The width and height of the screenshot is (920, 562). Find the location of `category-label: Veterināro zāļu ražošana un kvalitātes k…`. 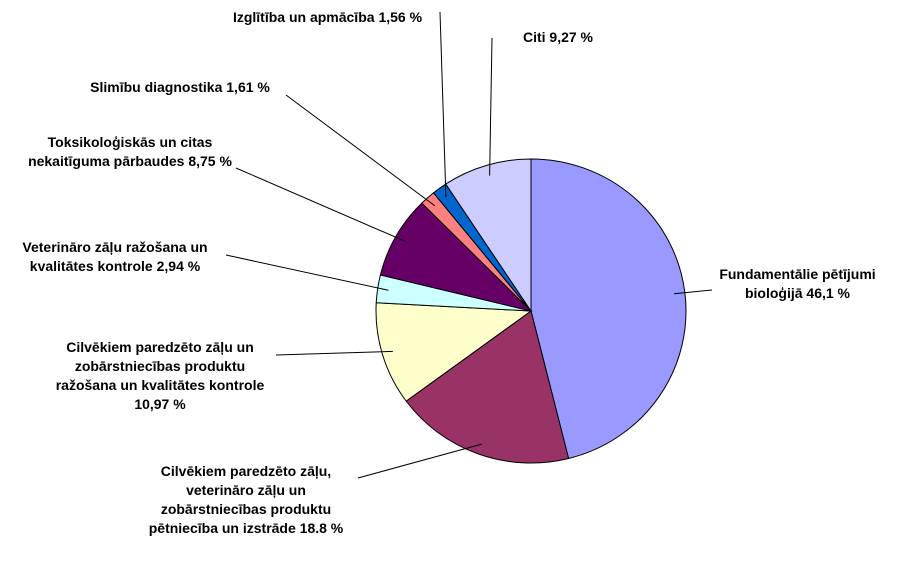

category-label: Veterināro zāļu ražošana un kvalitātes k… is located at coordinates (115, 256).